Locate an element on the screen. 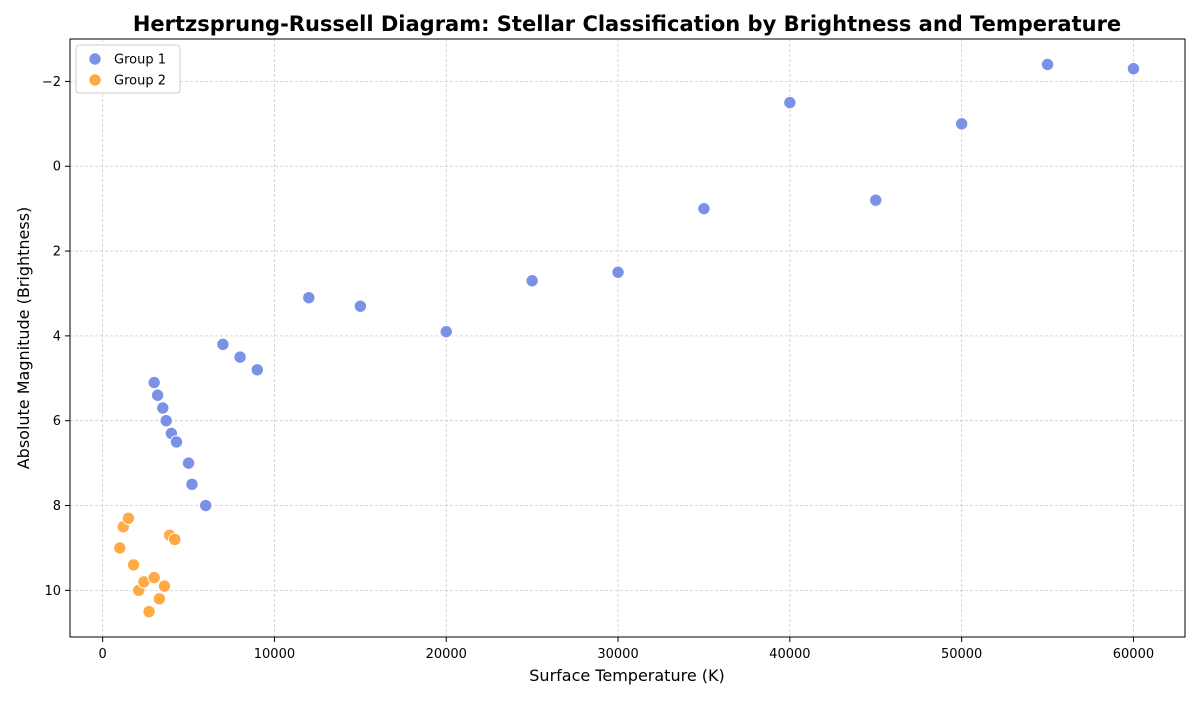 The image size is (1200, 704). x-tick-label: 60000 is located at coordinates (1133, 654).